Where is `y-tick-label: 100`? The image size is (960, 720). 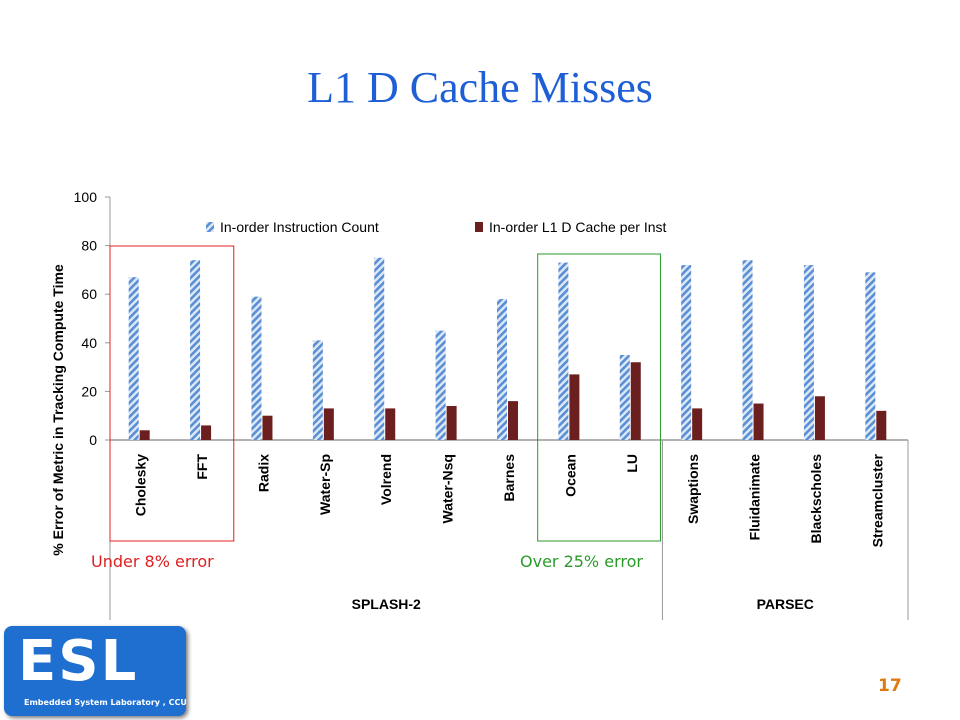 y-tick-label: 100 is located at coordinates (86, 197).